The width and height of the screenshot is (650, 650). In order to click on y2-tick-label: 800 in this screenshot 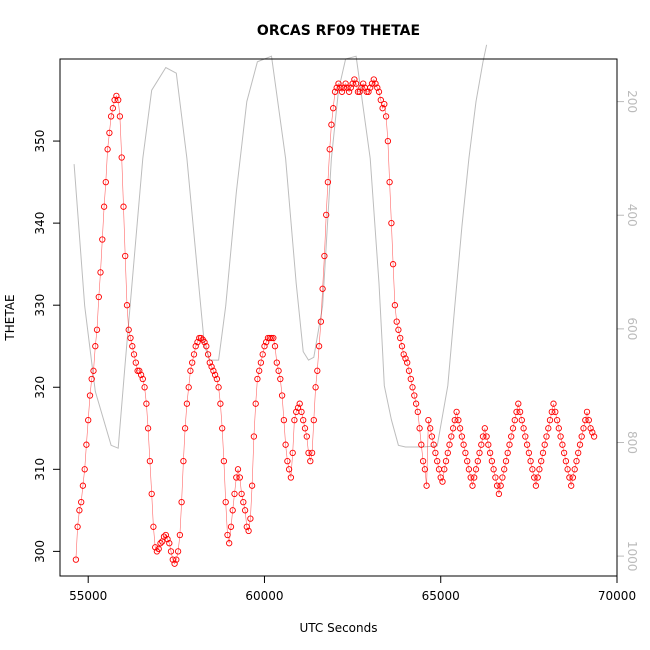, I will do `click(632, 442)`.